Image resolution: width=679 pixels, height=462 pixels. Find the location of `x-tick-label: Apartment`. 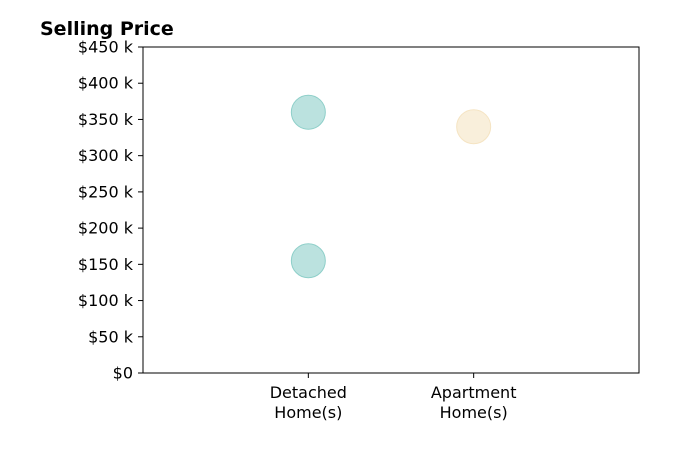

x-tick-label: Apartment is located at coordinates (474, 392).